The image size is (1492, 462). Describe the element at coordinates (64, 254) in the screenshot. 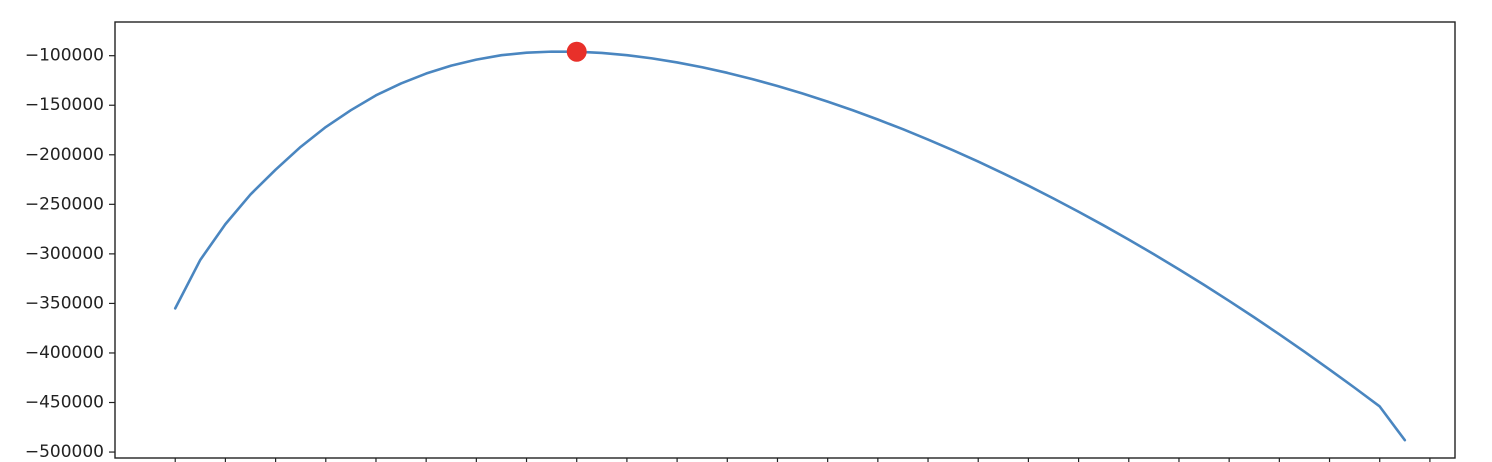

I see `y-tick-label: −300000` at that location.